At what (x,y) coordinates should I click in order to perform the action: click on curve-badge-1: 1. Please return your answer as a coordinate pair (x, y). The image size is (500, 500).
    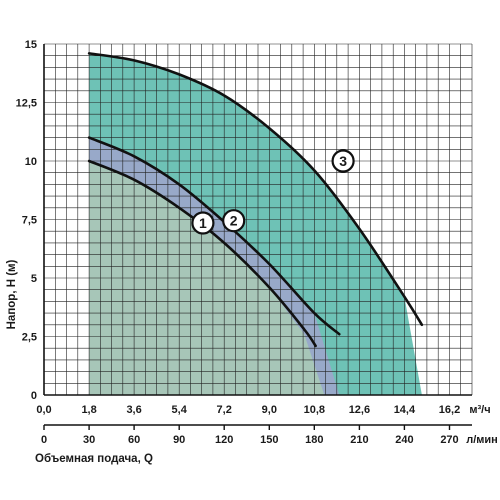
    Looking at the image, I should click on (203, 223).